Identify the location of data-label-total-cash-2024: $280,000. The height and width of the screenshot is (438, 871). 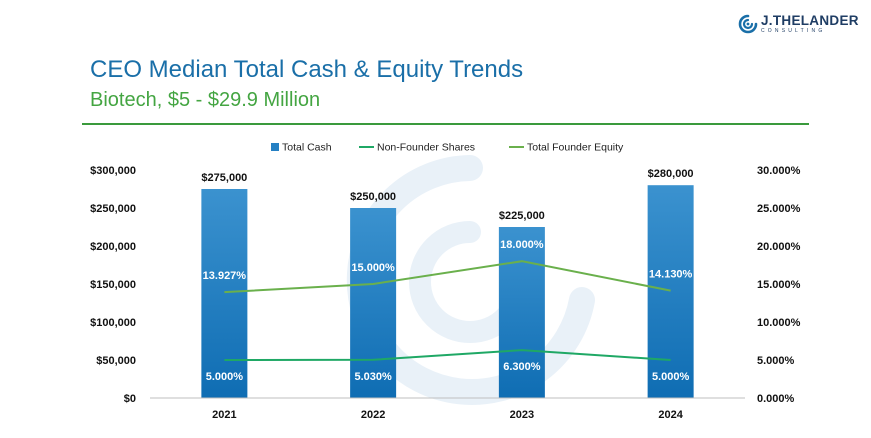
(671, 174).